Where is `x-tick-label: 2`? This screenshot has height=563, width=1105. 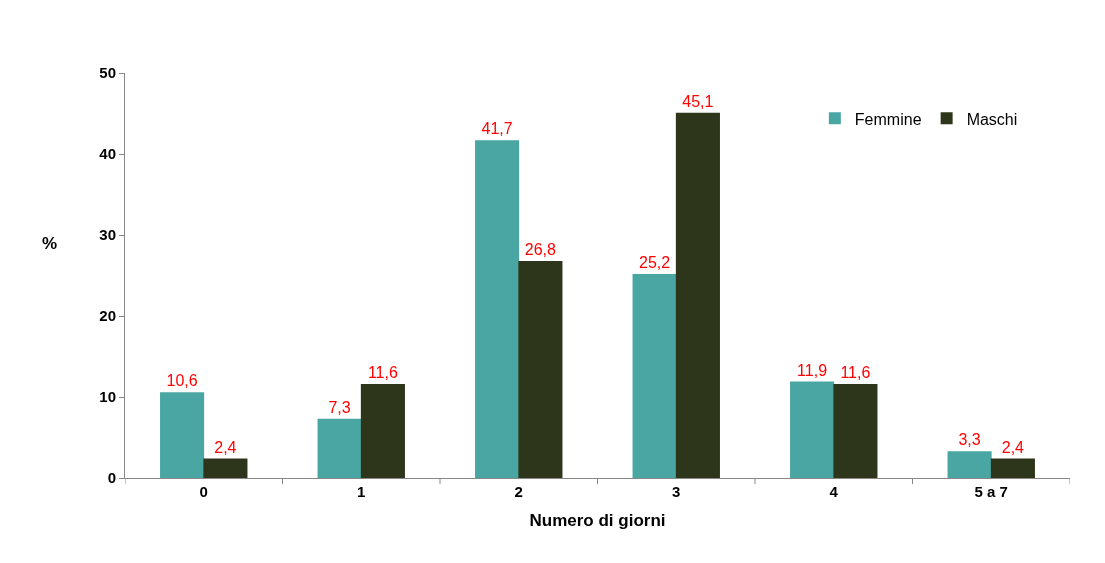 x-tick-label: 2 is located at coordinates (518, 491).